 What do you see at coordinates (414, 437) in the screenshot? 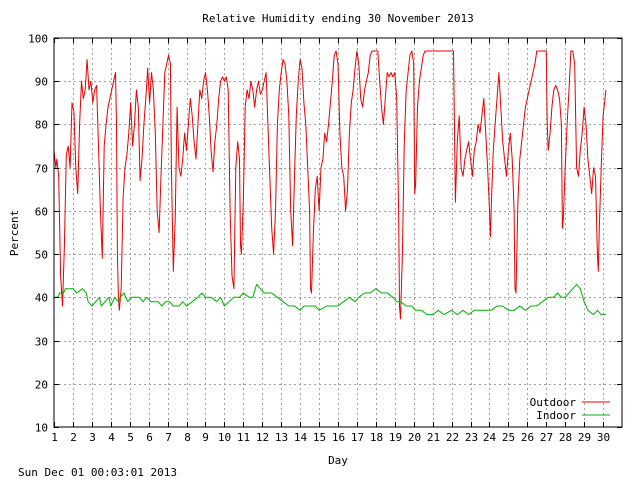
I see `x-tick-label: 20` at bounding box center [414, 437].